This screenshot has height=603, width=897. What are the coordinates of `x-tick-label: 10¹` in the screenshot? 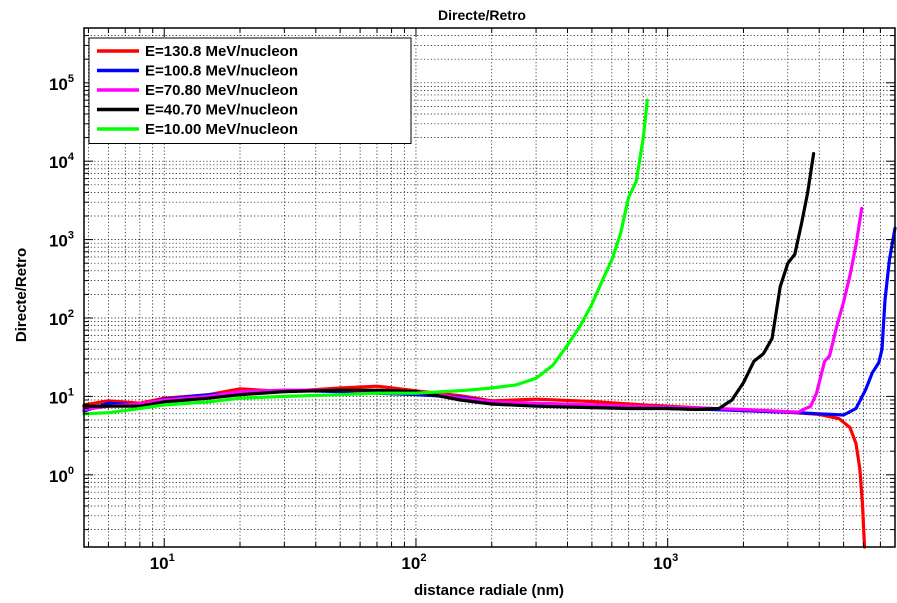 It's located at (162, 562).